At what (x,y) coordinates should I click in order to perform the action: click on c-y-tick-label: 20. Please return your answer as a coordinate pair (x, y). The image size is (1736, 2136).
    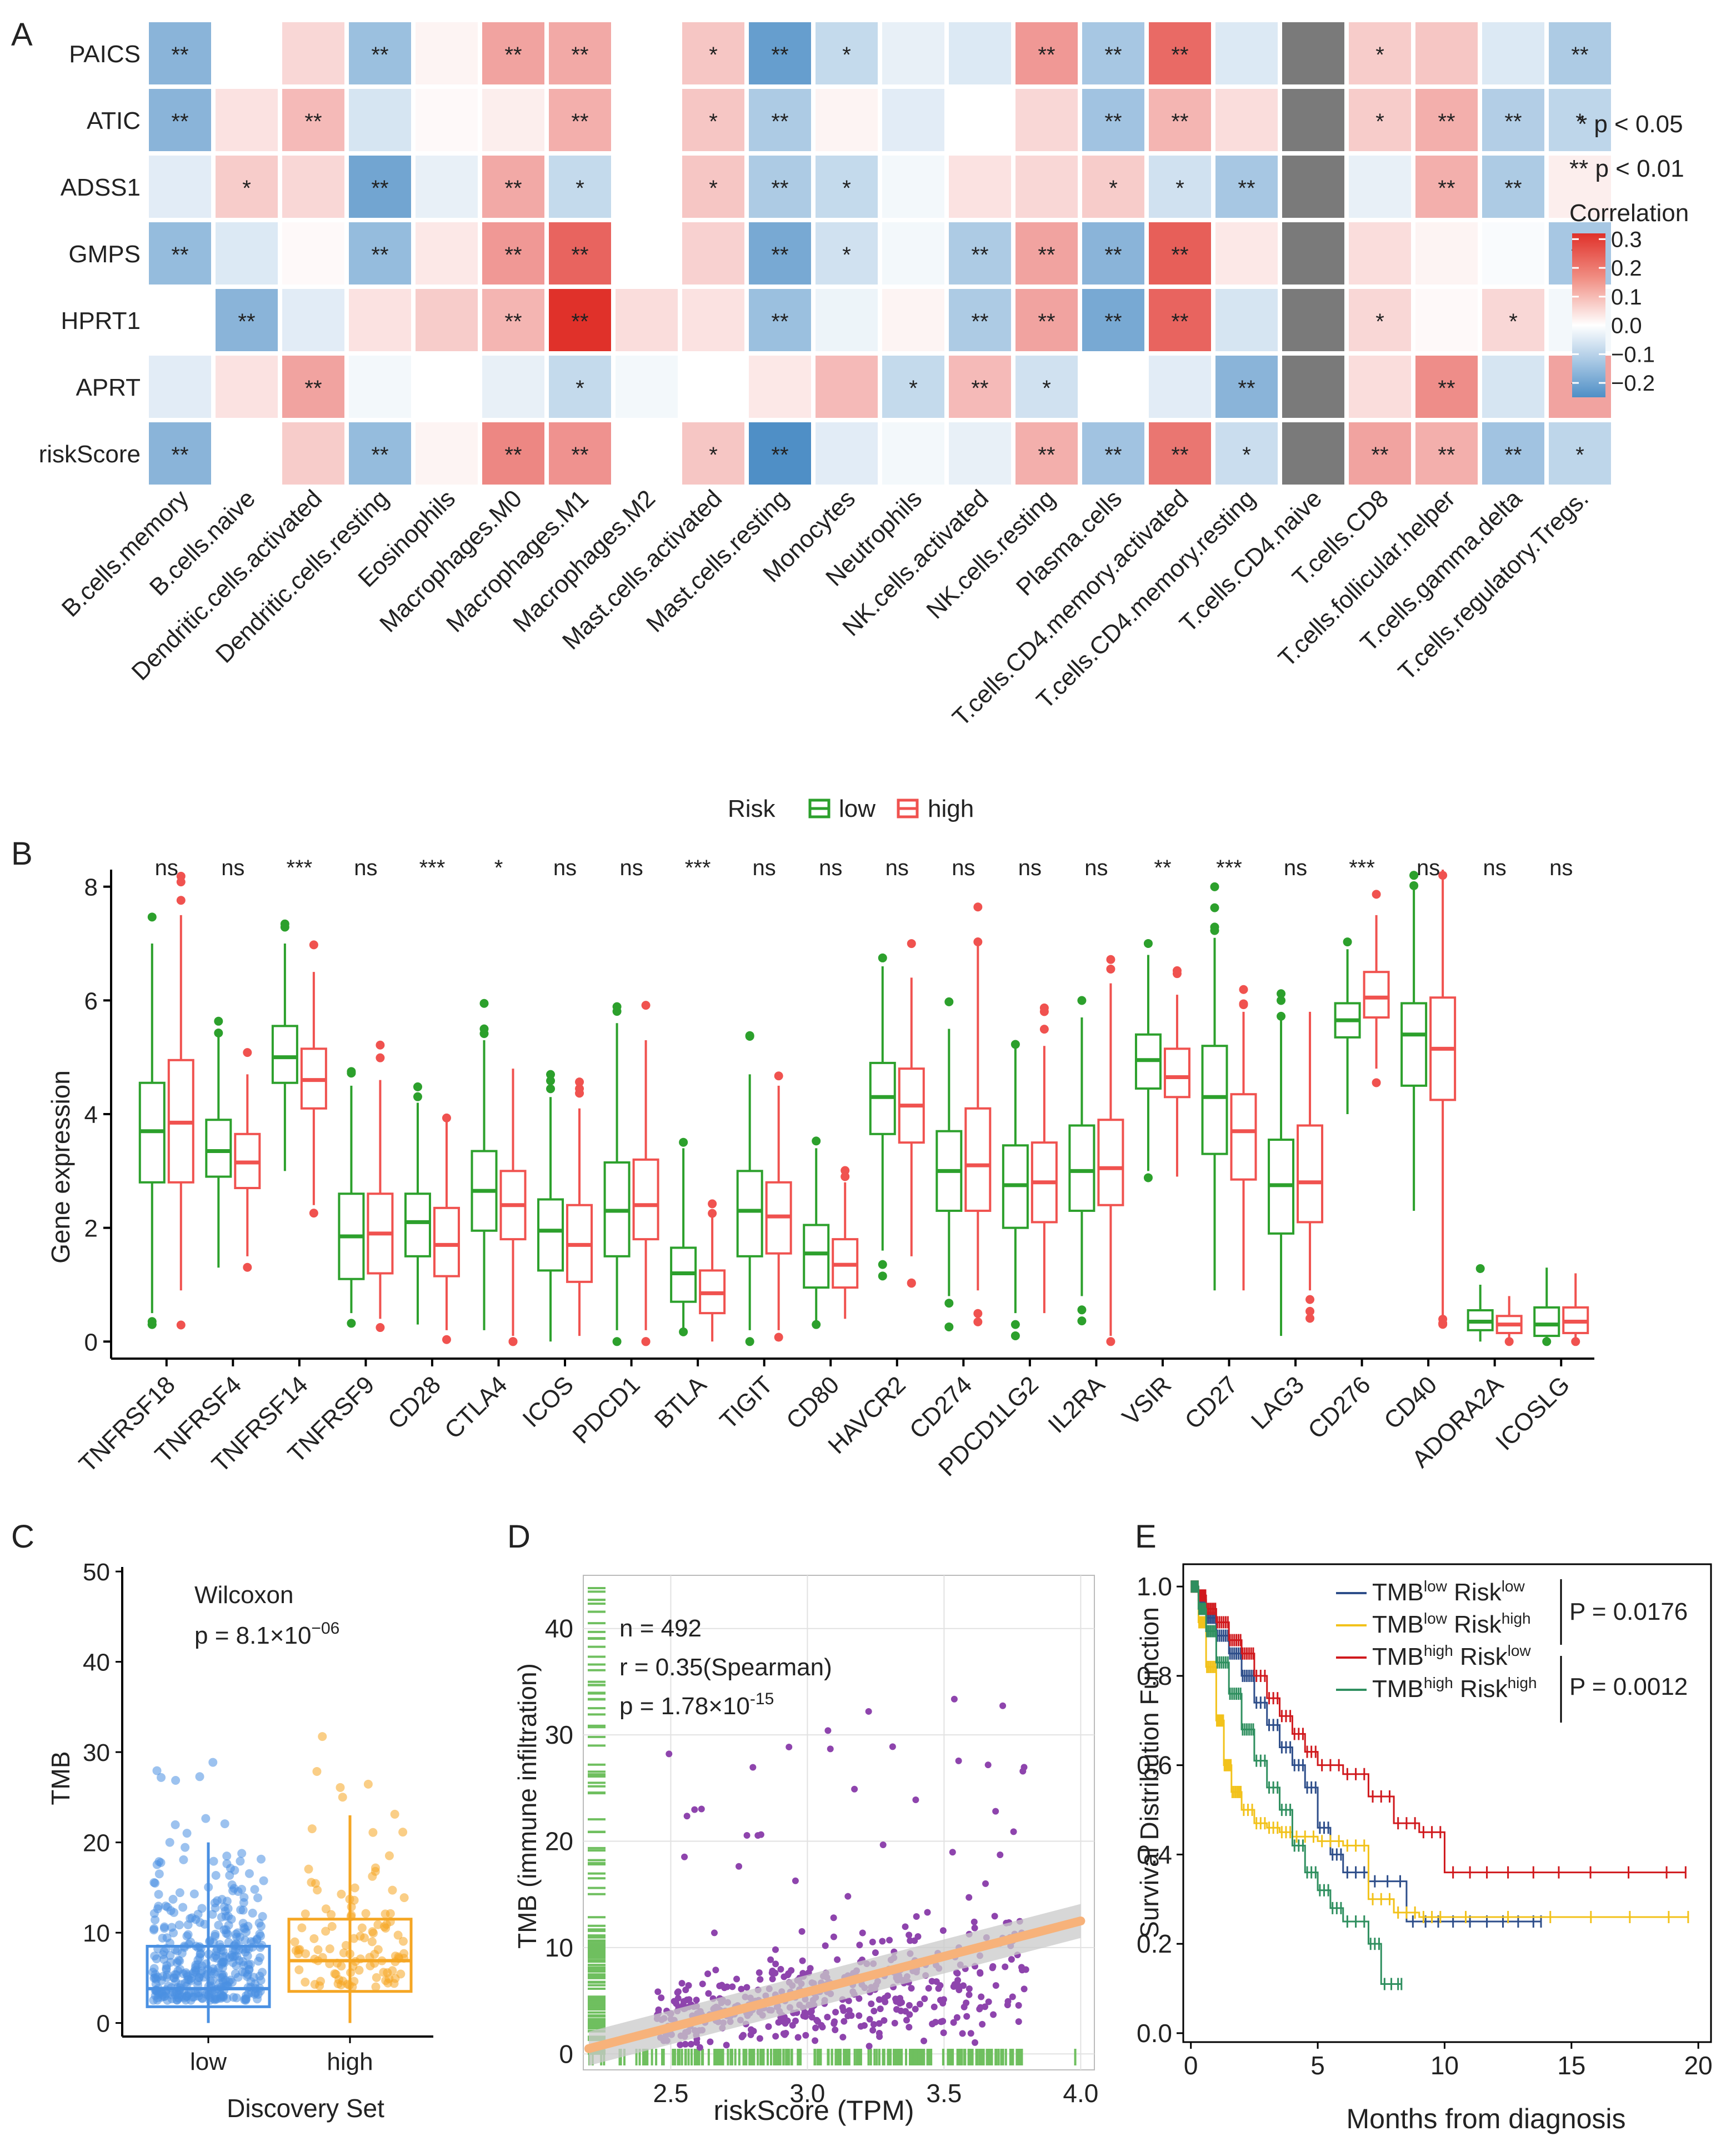
    Looking at the image, I should click on (96, 1844).